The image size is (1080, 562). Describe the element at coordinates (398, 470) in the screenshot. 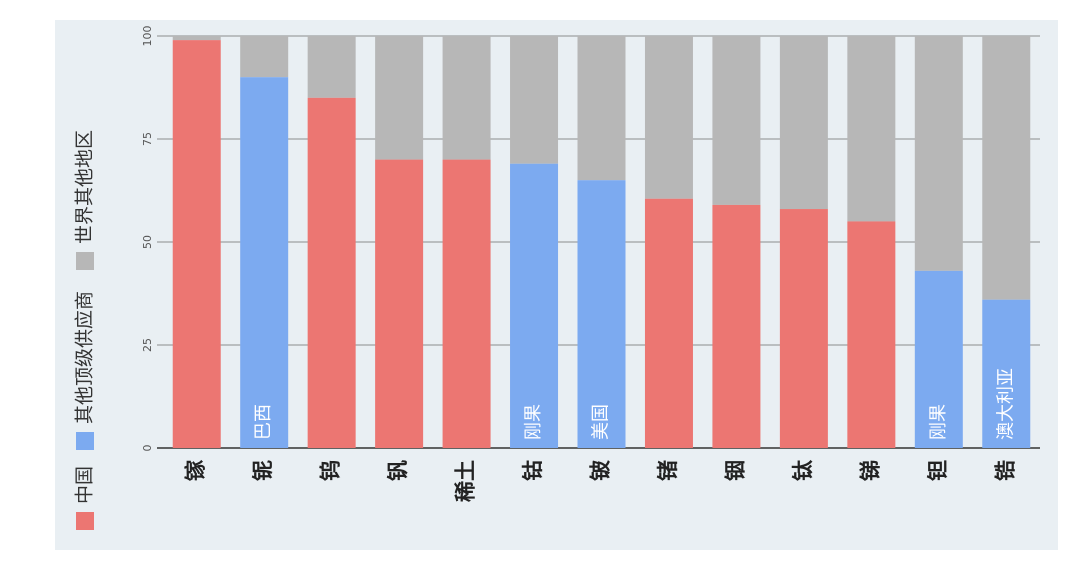

I see `category-label: 钒` at that location.